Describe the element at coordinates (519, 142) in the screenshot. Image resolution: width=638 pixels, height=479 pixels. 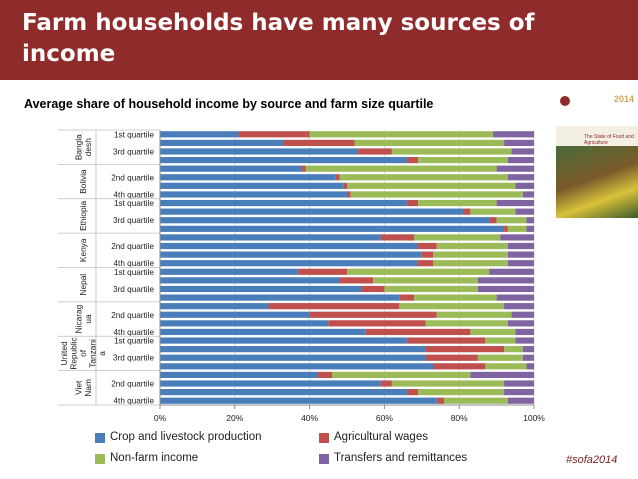
I see `bar-0-1-s3` at that location.